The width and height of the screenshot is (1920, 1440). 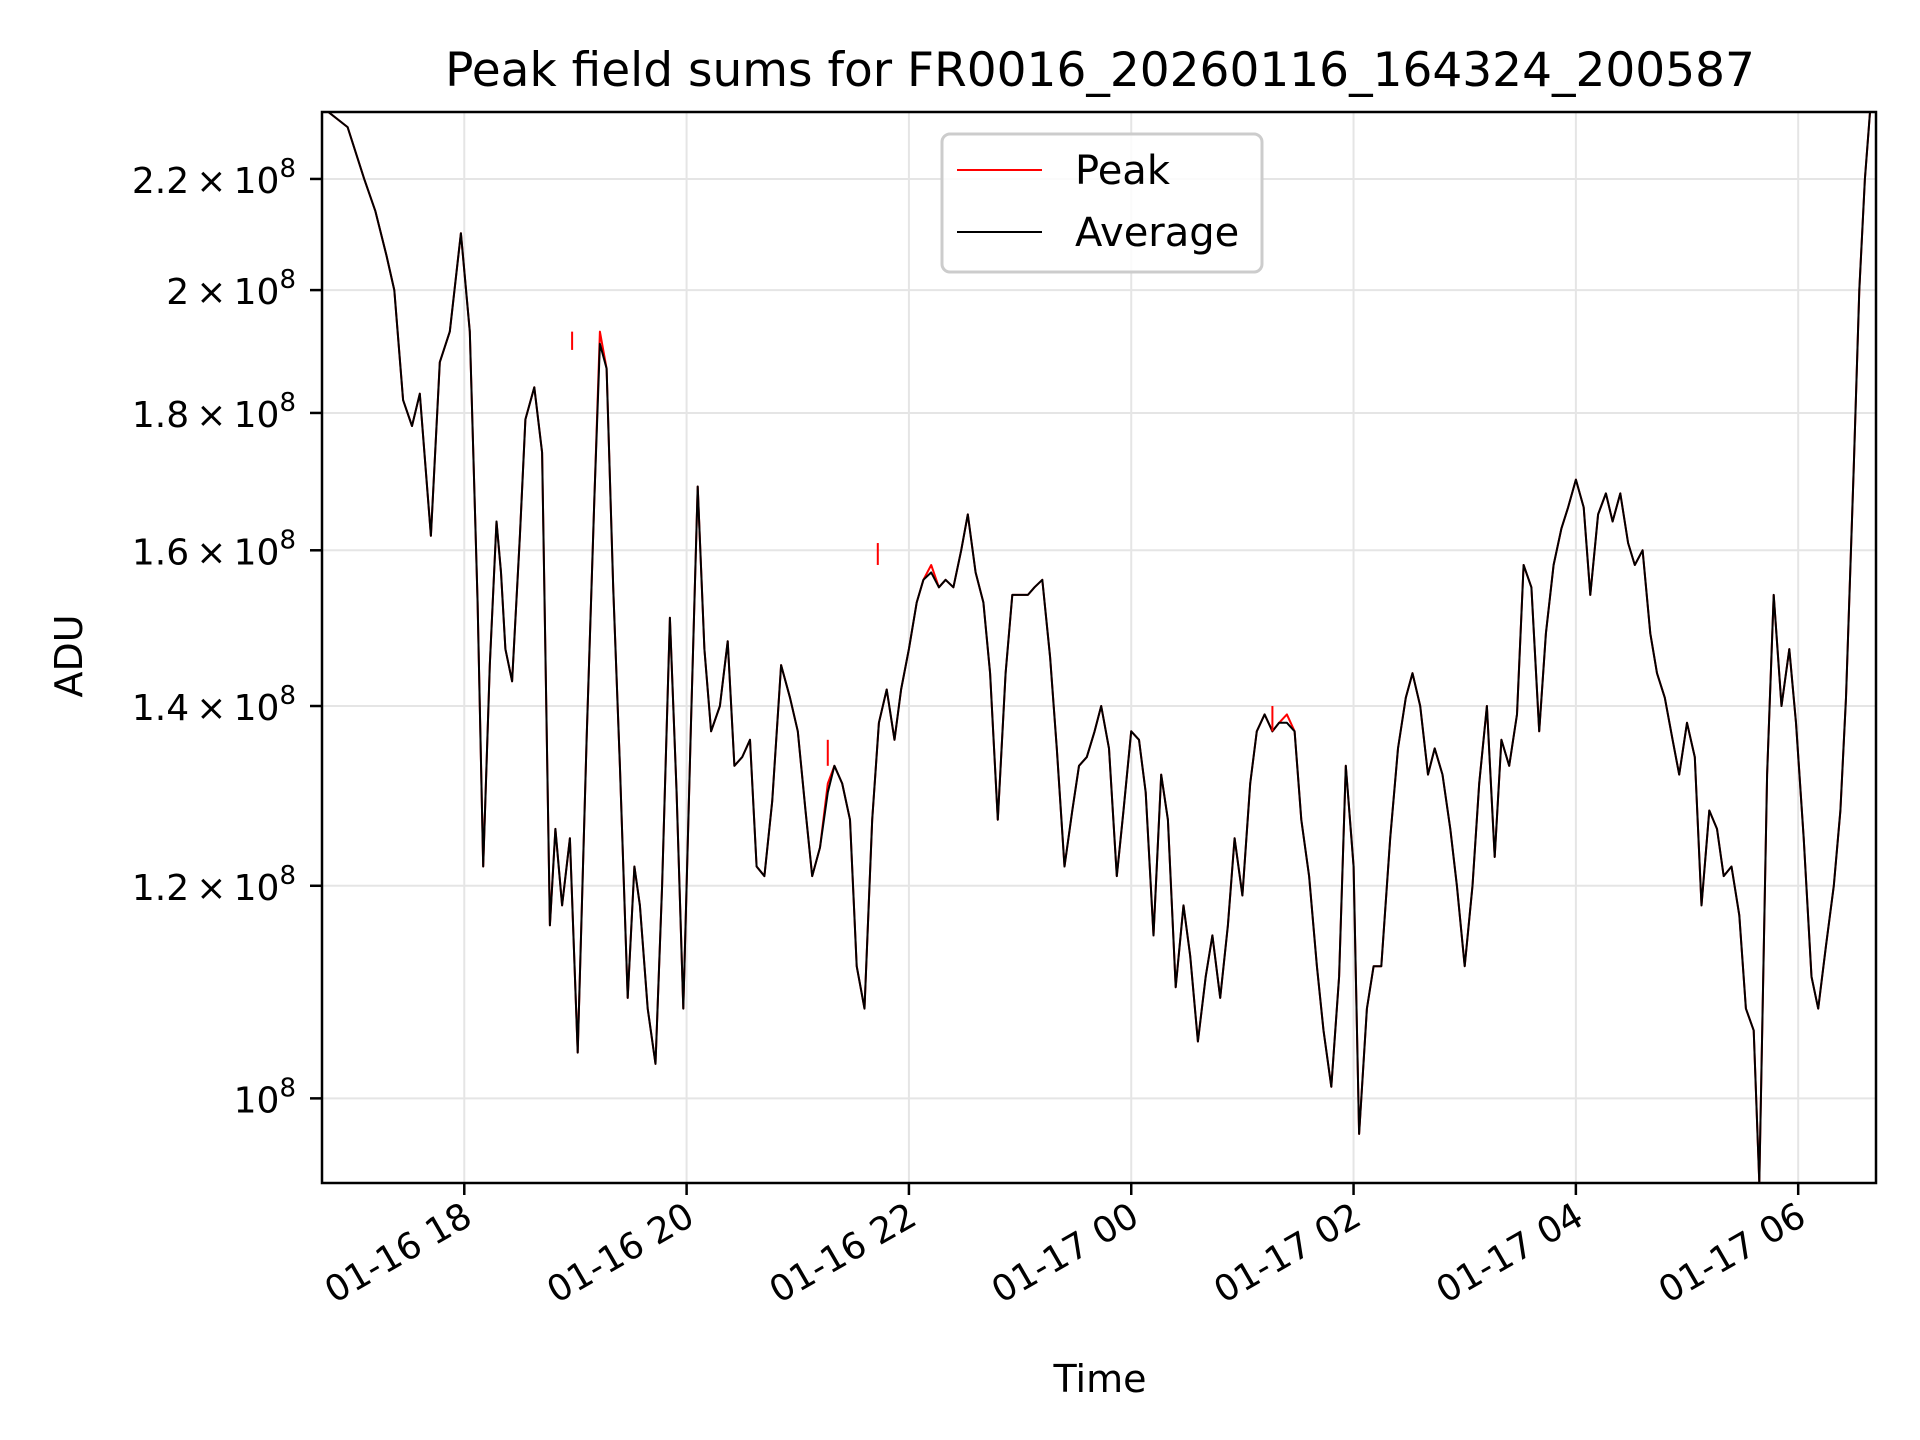 What do you see at coordinates (1157, 233) in the screenshot?
I see `legend-average-label: Average` at bounding box center [1157, 233].